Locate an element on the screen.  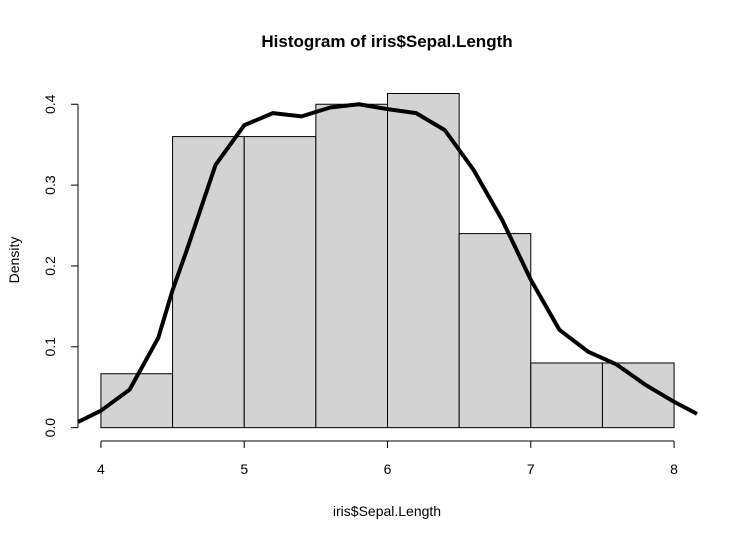
y-tick-label: 0.3 is located at coordinates (50, 185).